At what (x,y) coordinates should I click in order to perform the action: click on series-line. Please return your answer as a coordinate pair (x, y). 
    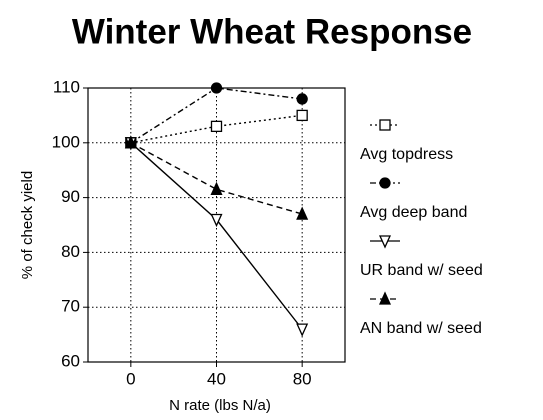
    Looking at the image, I should click on (216, 178).